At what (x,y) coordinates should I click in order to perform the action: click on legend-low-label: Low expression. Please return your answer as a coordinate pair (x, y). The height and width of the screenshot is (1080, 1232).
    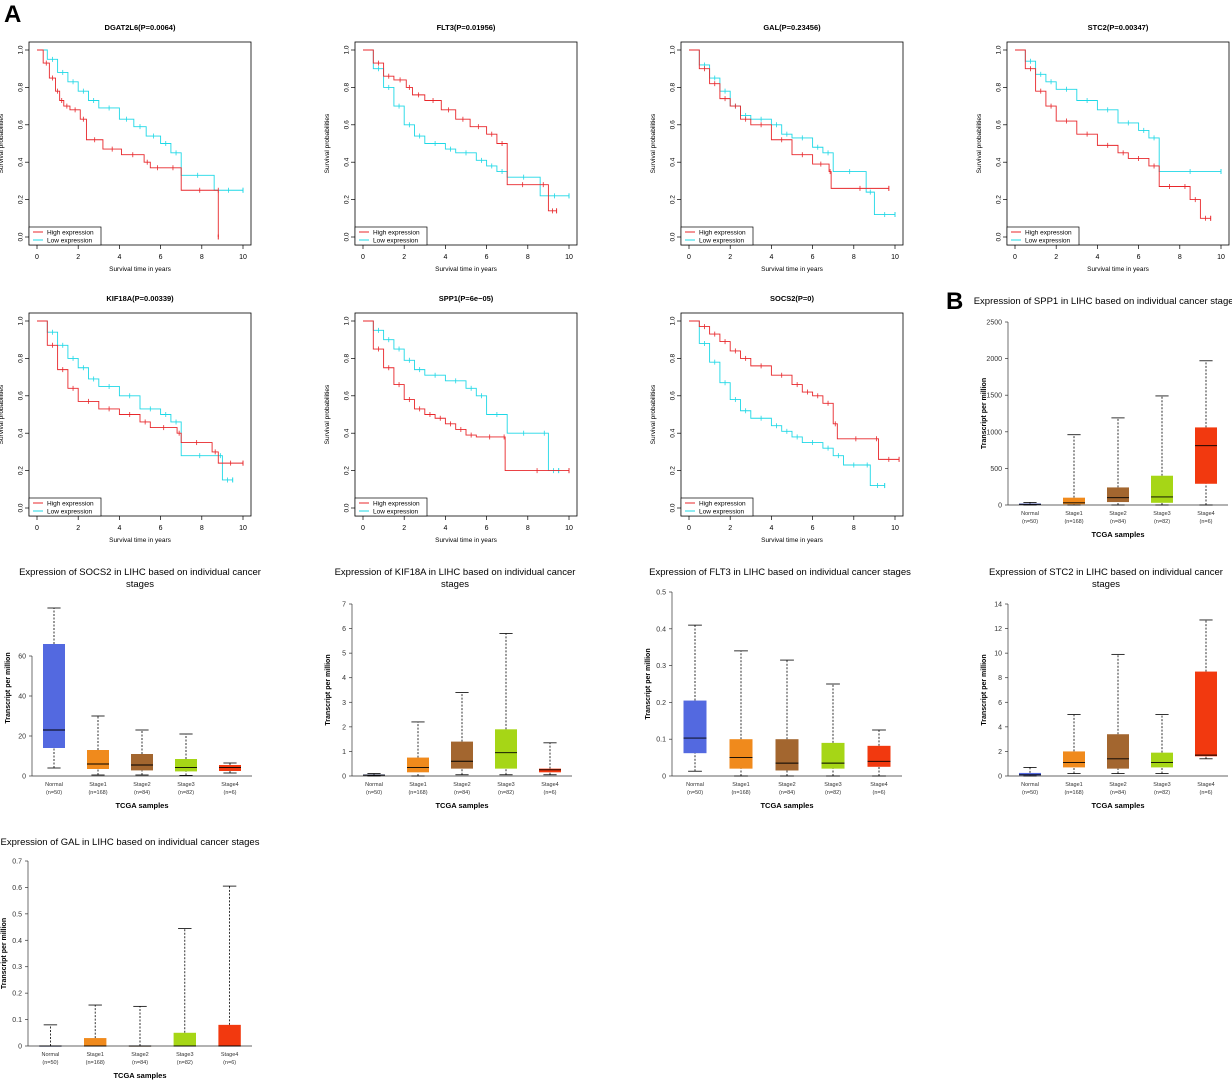
    Looking at the image, I should click on (1048, 241).